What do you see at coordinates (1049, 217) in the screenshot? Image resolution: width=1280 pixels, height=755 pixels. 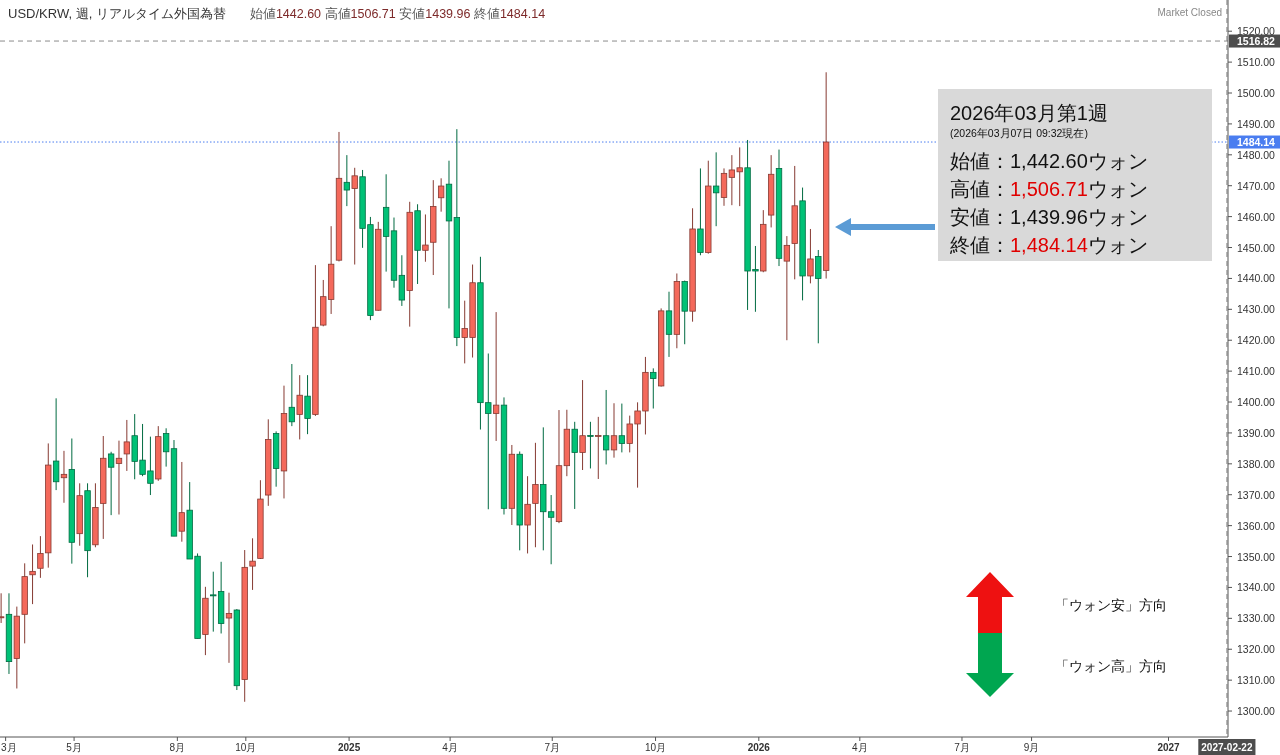 I see `annotation: 安値：1,439.96ウォン` at bounding box center [1049, 217].